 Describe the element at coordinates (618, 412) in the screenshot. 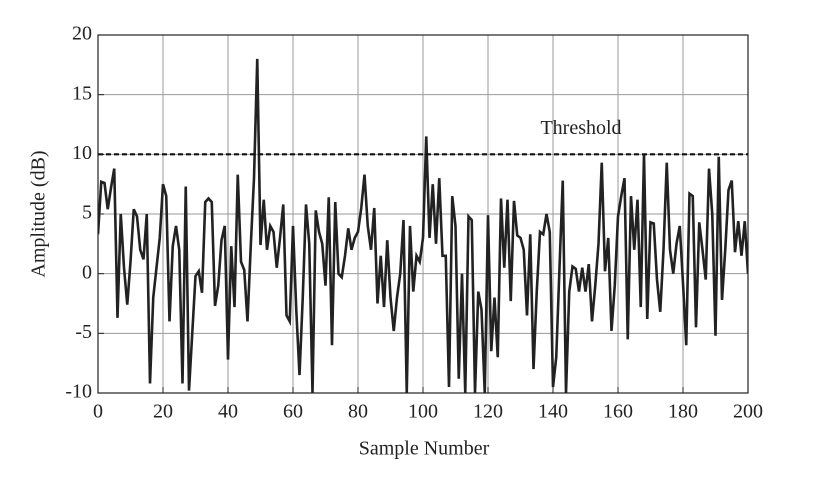

I see `x-tick-label: 160` at that location.